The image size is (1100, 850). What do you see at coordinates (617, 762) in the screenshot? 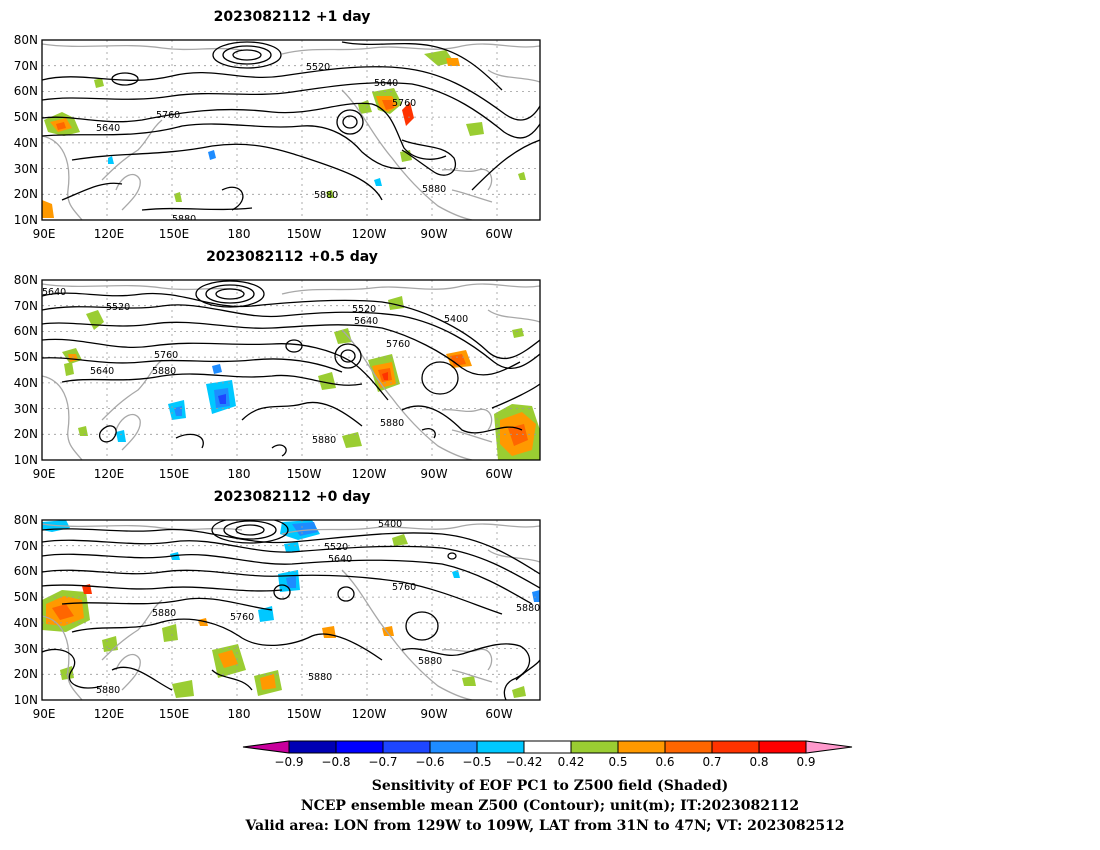
I see `colorbar-tick-label: 0.5` at bounding box center [617, 762].